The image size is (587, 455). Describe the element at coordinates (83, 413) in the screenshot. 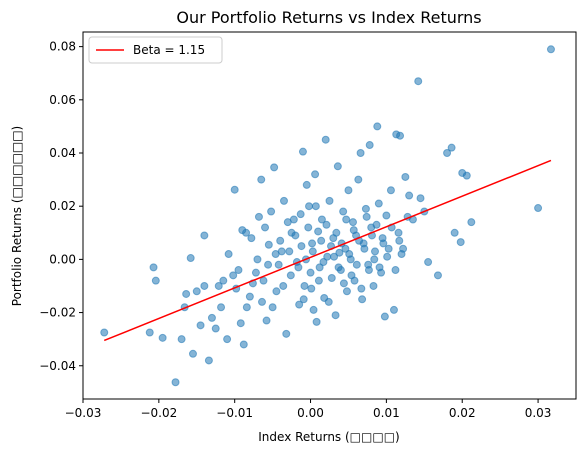

I see `x-tick-label: −0.03` at that location.